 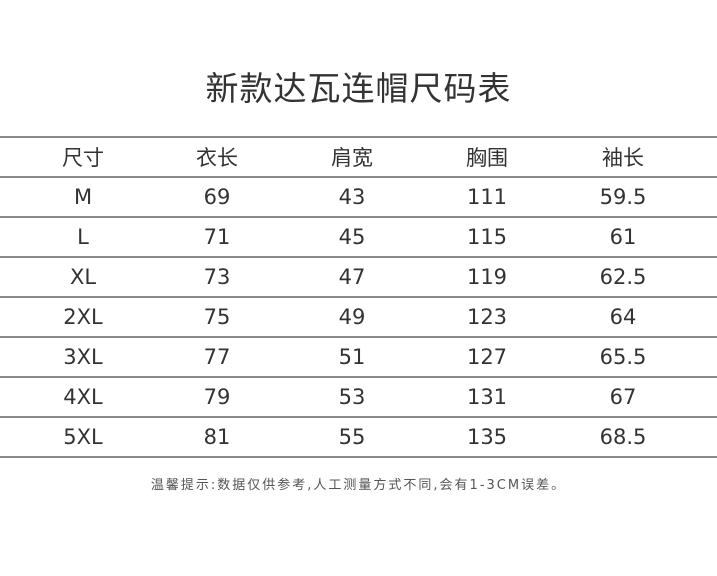 I want to click on table-cell: 69, so click(x=217, y=197).